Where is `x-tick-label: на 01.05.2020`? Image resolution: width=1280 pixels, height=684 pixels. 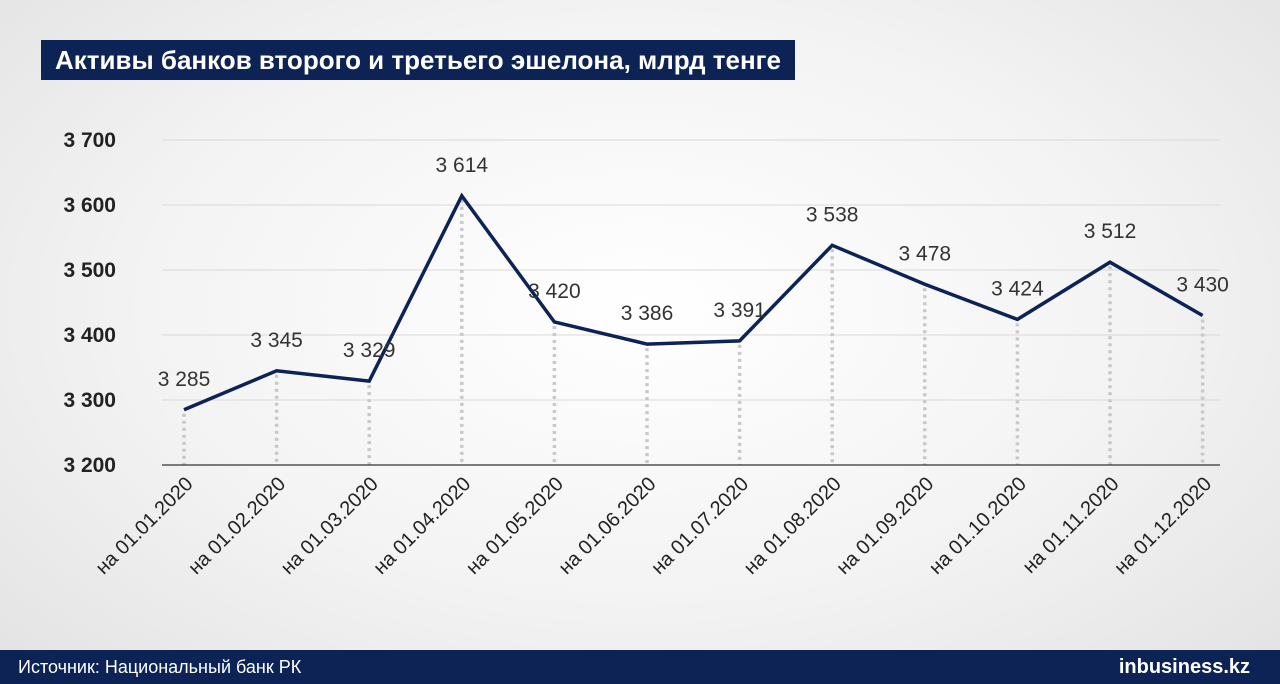
x-tick-label: на 01.05.2020 is located at coordinates (515, 526).